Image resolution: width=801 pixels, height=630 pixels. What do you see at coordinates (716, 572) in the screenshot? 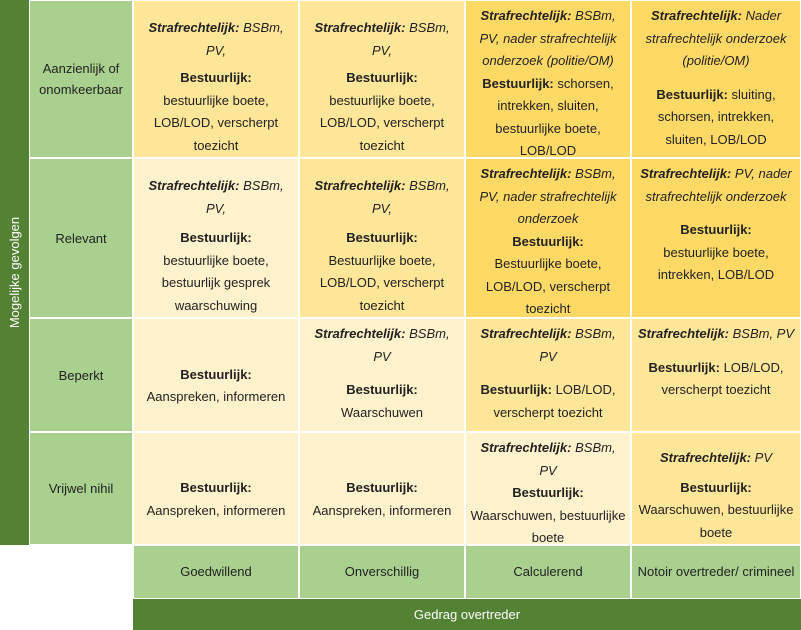
I see `column-label-notoir-overtreder: Notoir overtreder/ crimineel` at bounding box center [716, 572].